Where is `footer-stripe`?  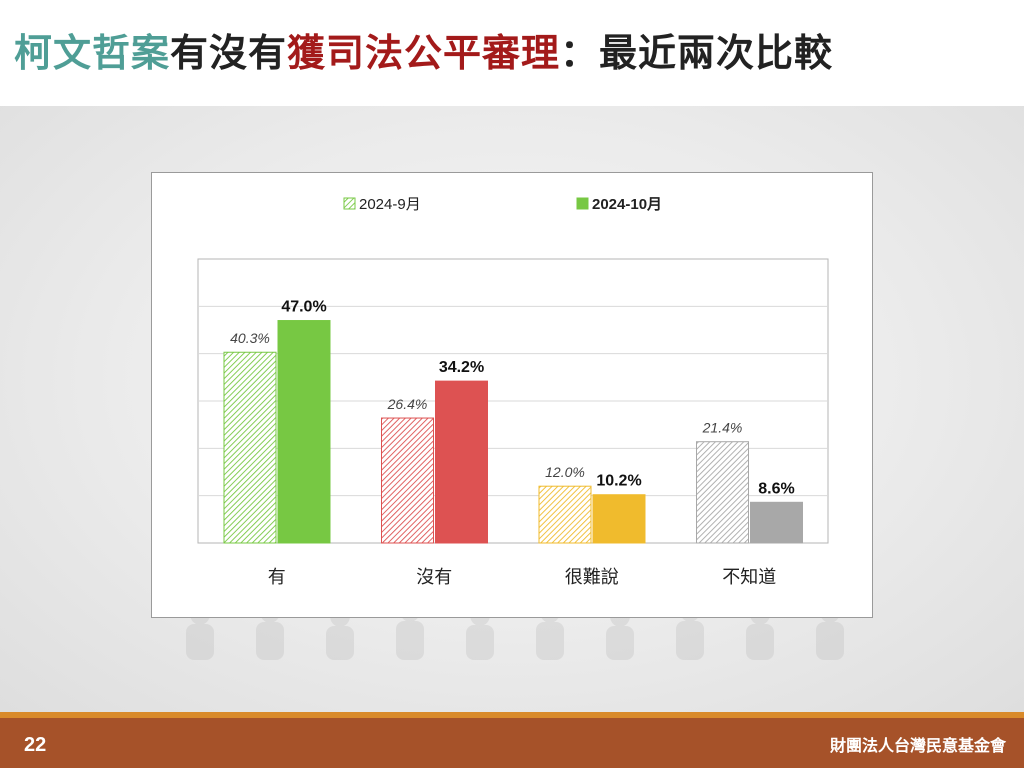 footer-stripe is located at coordinates (512, 715).